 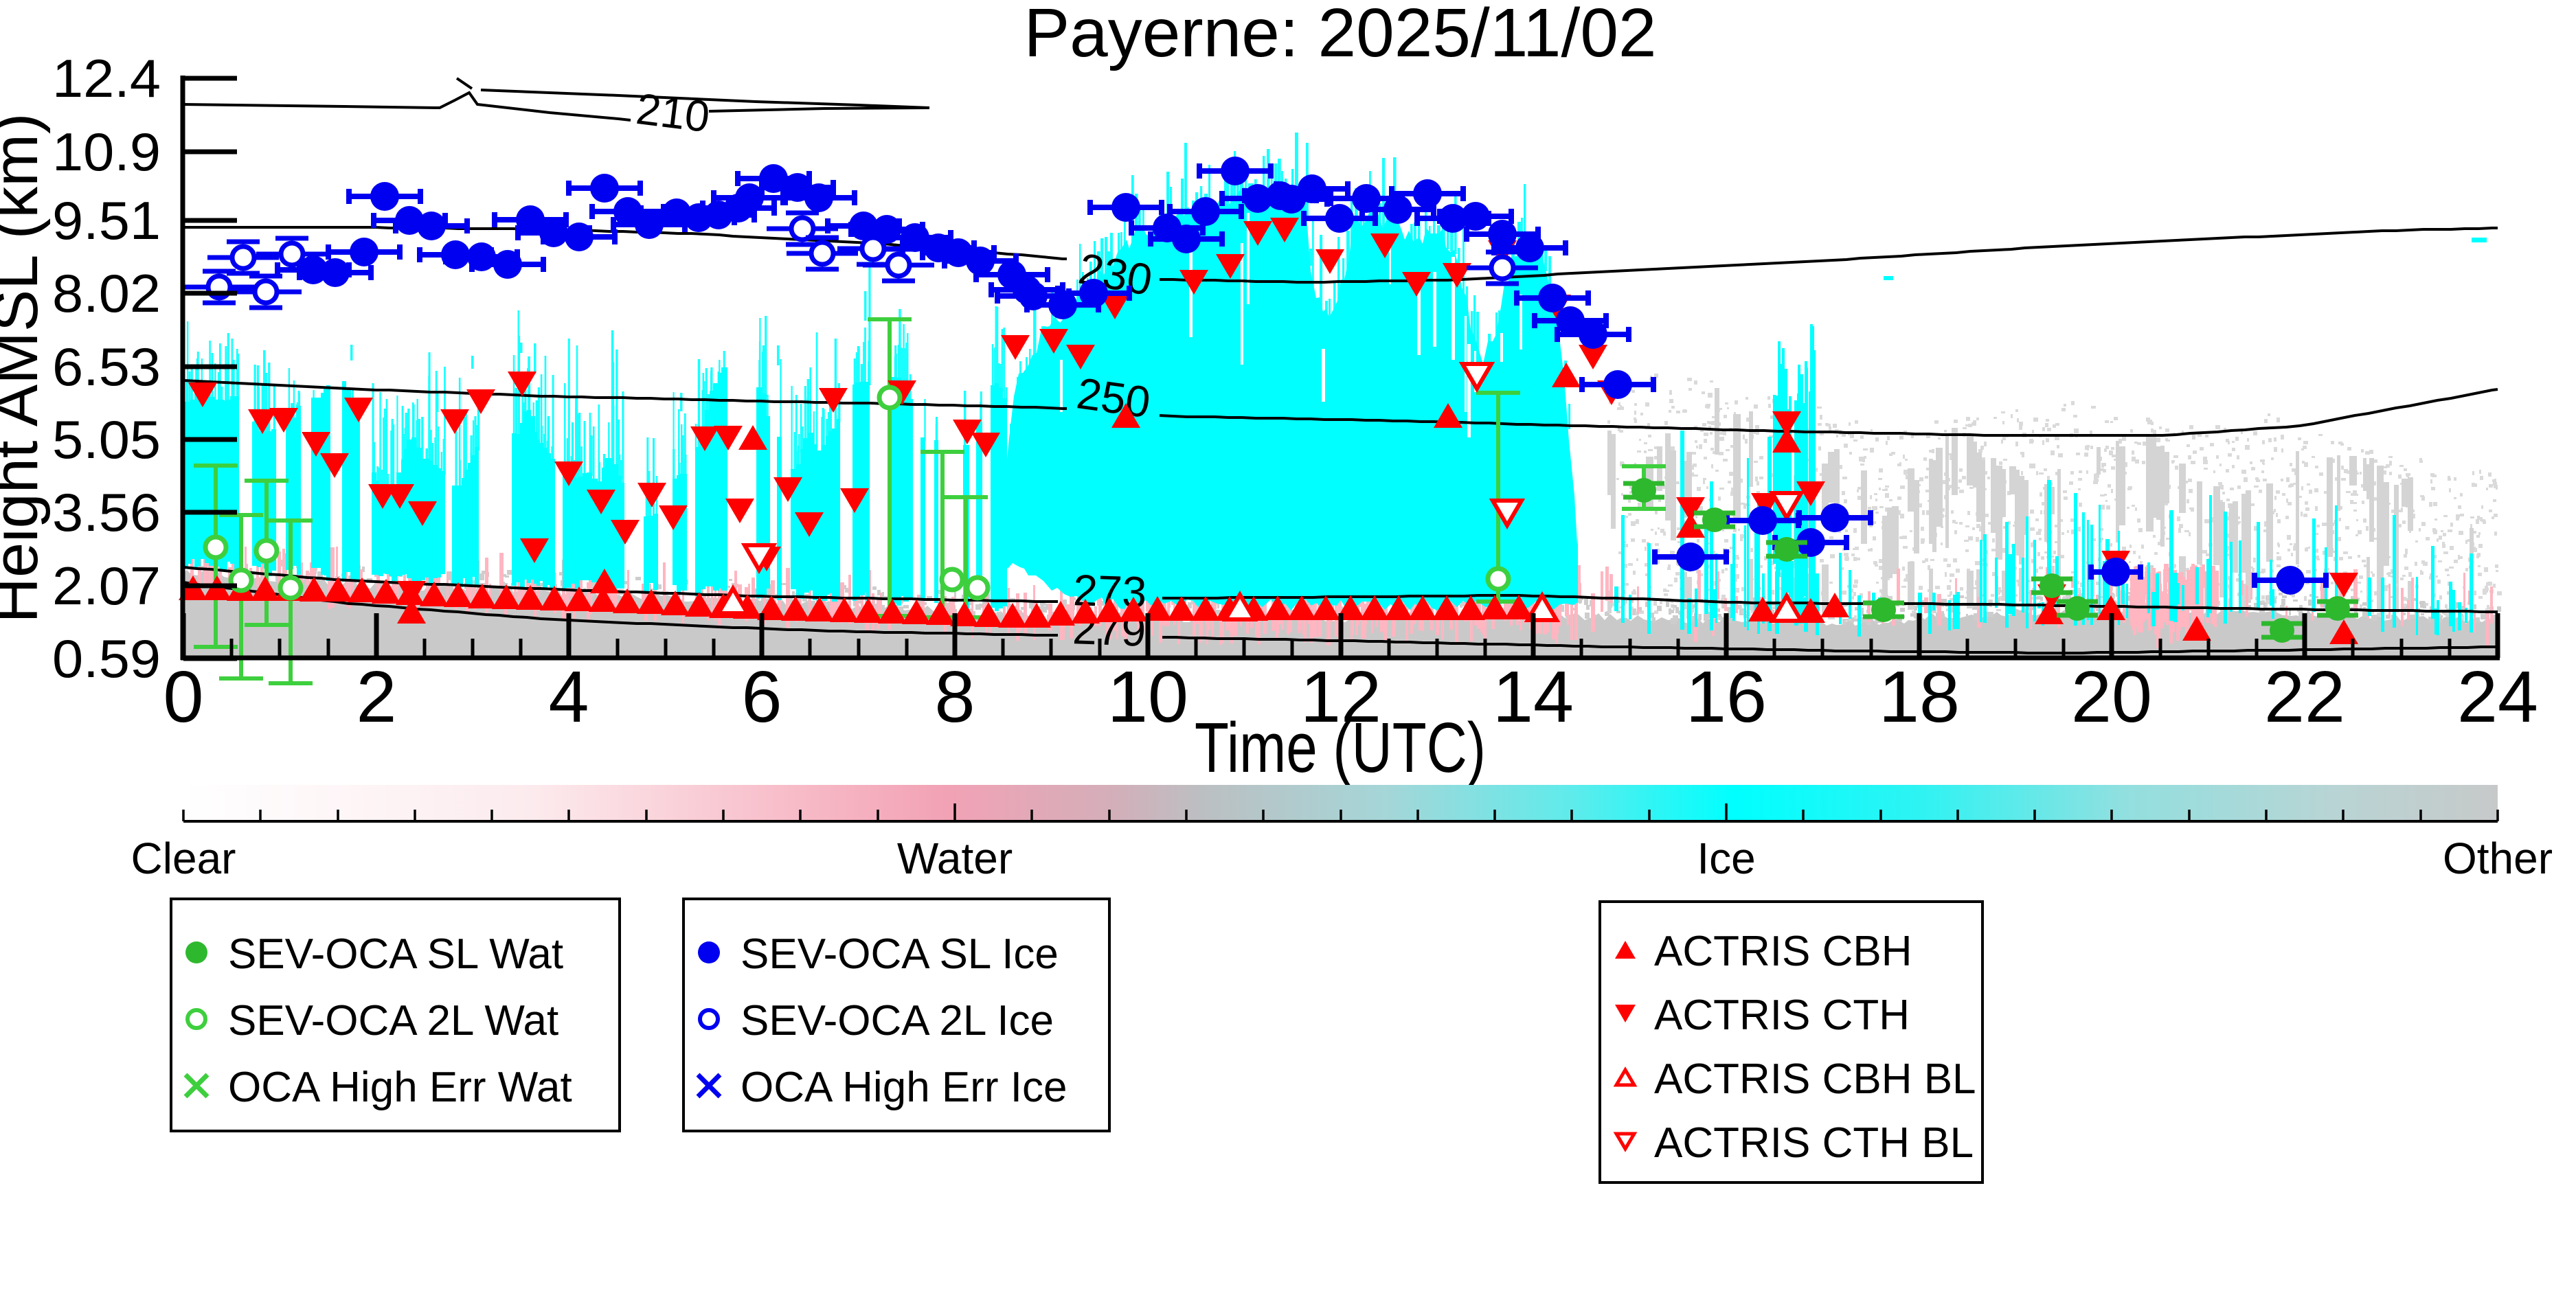 I want to click on svg-text: 210, so click(x=672, y=113).